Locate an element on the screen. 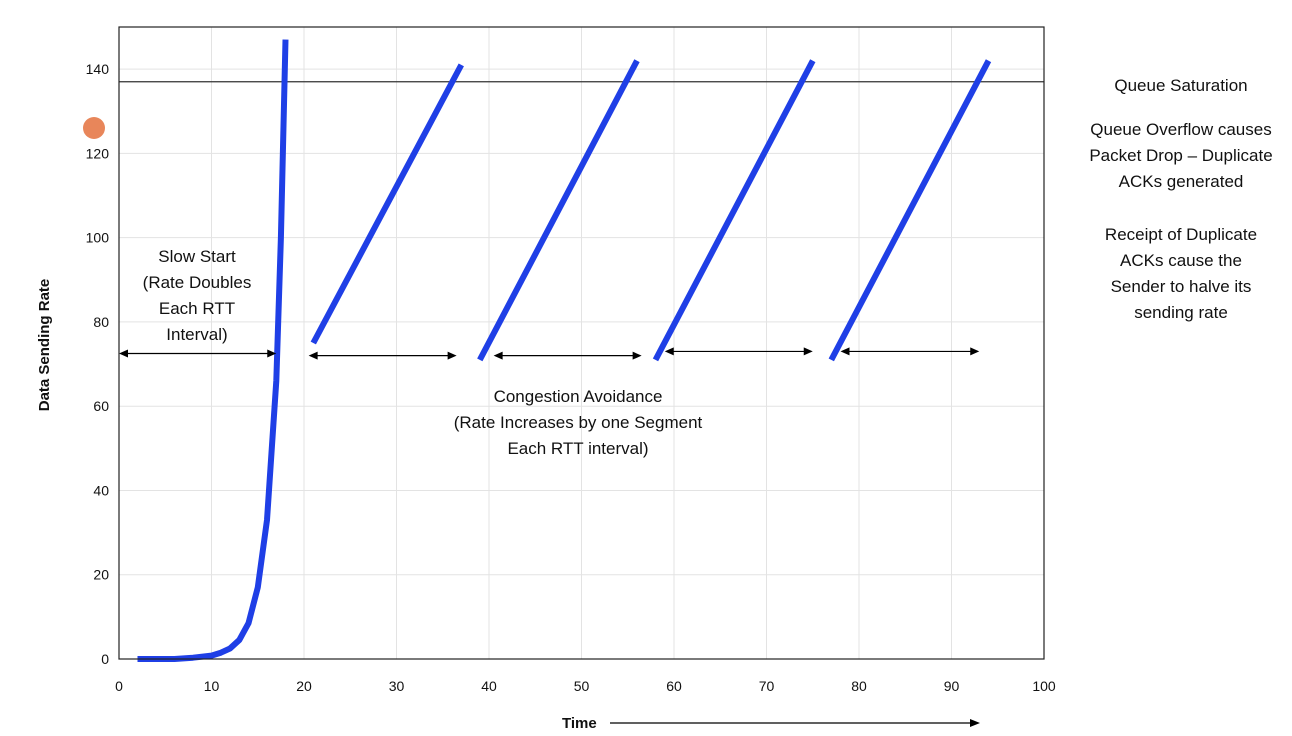  queue-saturation-annotation: Queue Saturation is located at coordinates (1180, 85).